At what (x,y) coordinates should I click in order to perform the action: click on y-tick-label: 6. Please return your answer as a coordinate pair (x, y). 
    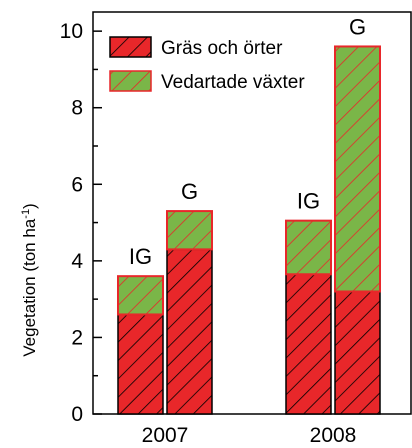
    Looking at the image, I should click on (77, 184).